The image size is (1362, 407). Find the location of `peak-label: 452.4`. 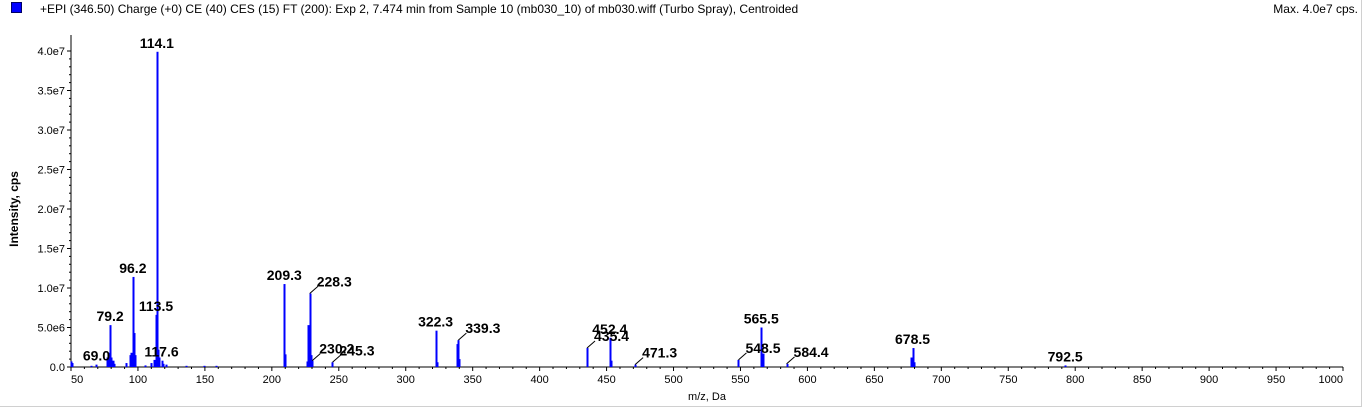

peak-label: 452.4 is located at coordinates (609, 329).